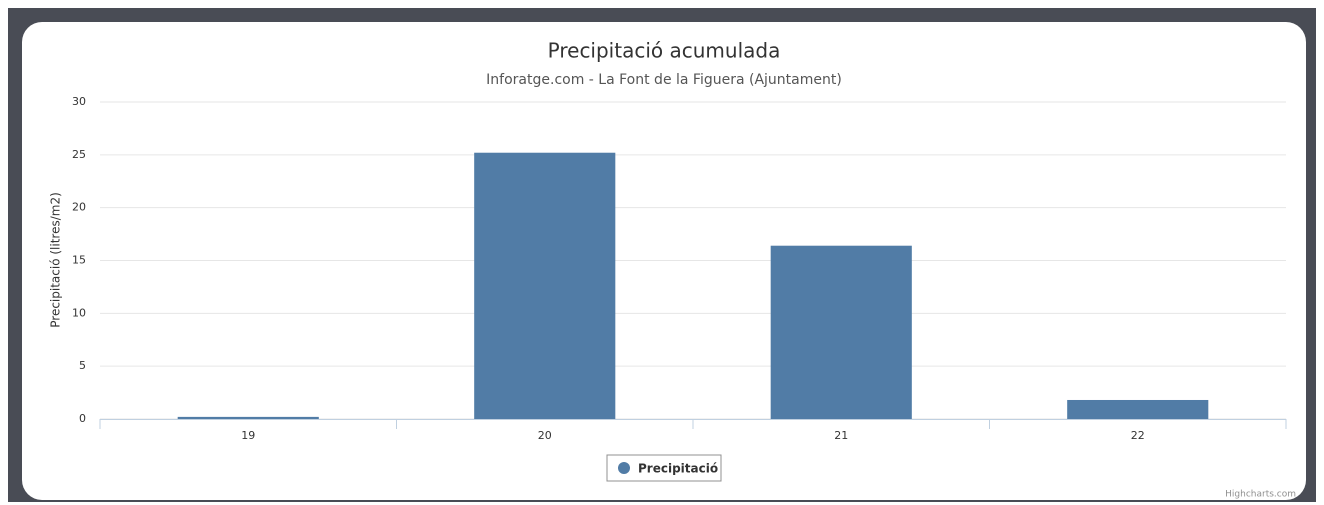 Image resolution: width=1324 pixels, height=505 pixels. Describe the element at coordinates (248, 435) in the screenshot. I see `x-tick-label: 19` at that location.